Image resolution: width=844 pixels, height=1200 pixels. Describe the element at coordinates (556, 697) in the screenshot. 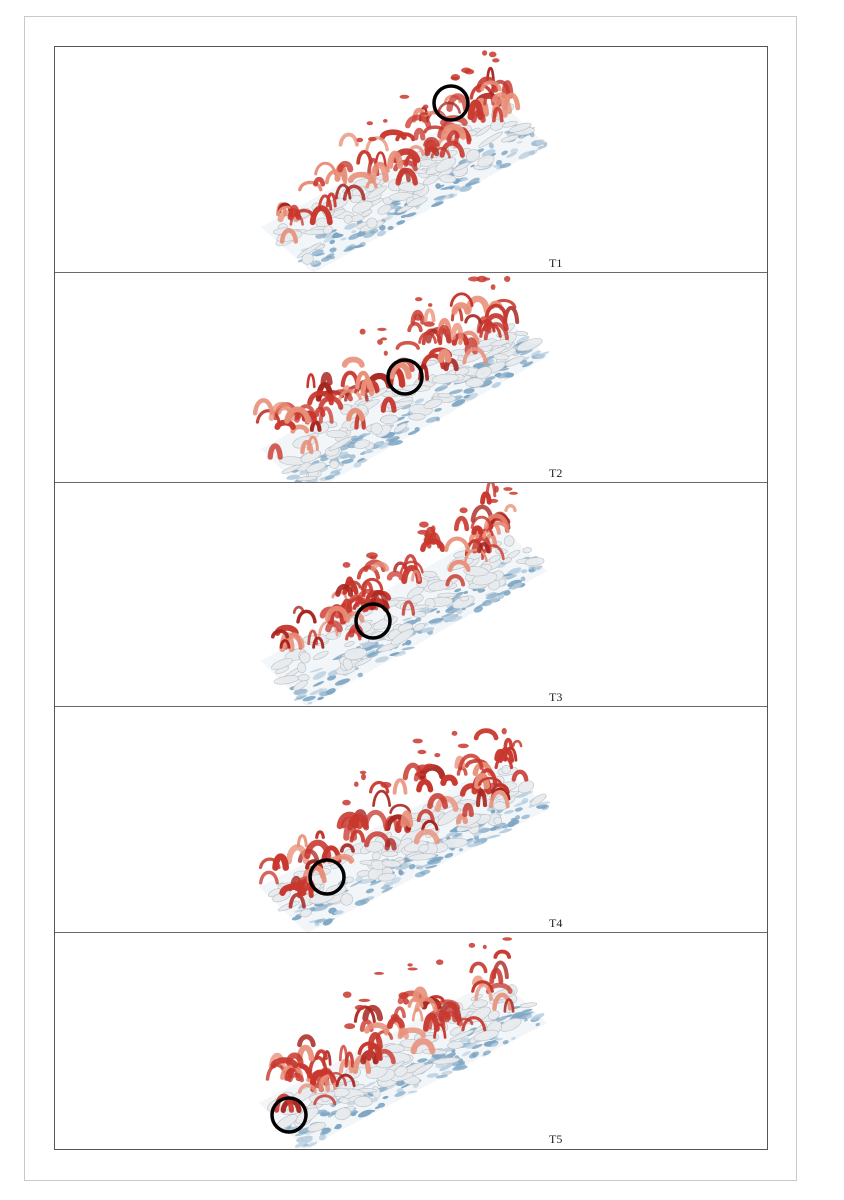

I see `panel-label-t3: T3` at that location.